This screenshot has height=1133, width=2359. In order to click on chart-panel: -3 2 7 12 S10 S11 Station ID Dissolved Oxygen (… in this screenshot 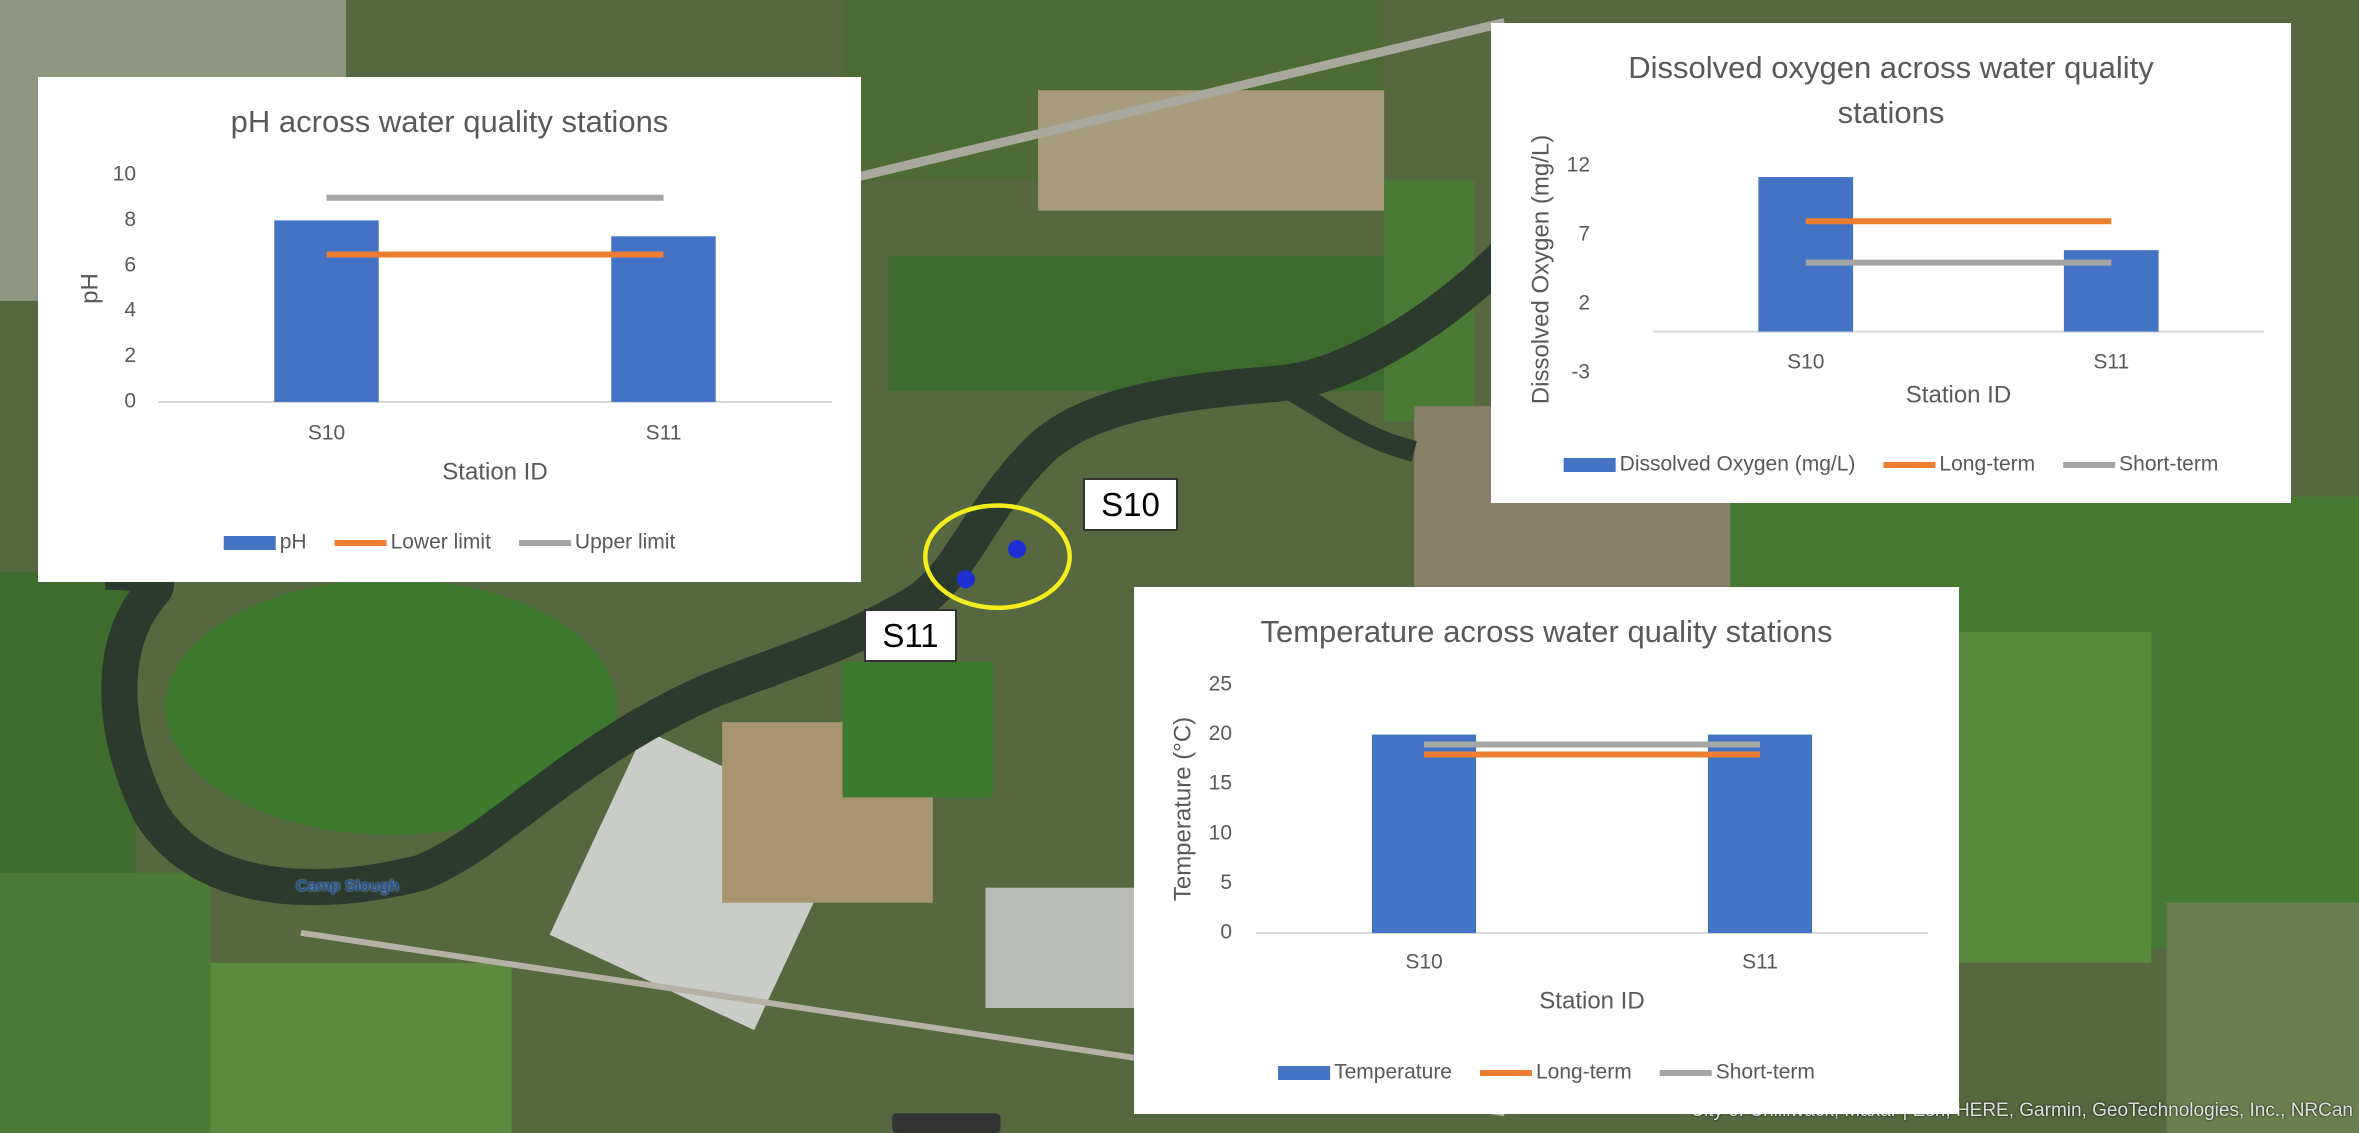, I will do `click(1891, 263)`.